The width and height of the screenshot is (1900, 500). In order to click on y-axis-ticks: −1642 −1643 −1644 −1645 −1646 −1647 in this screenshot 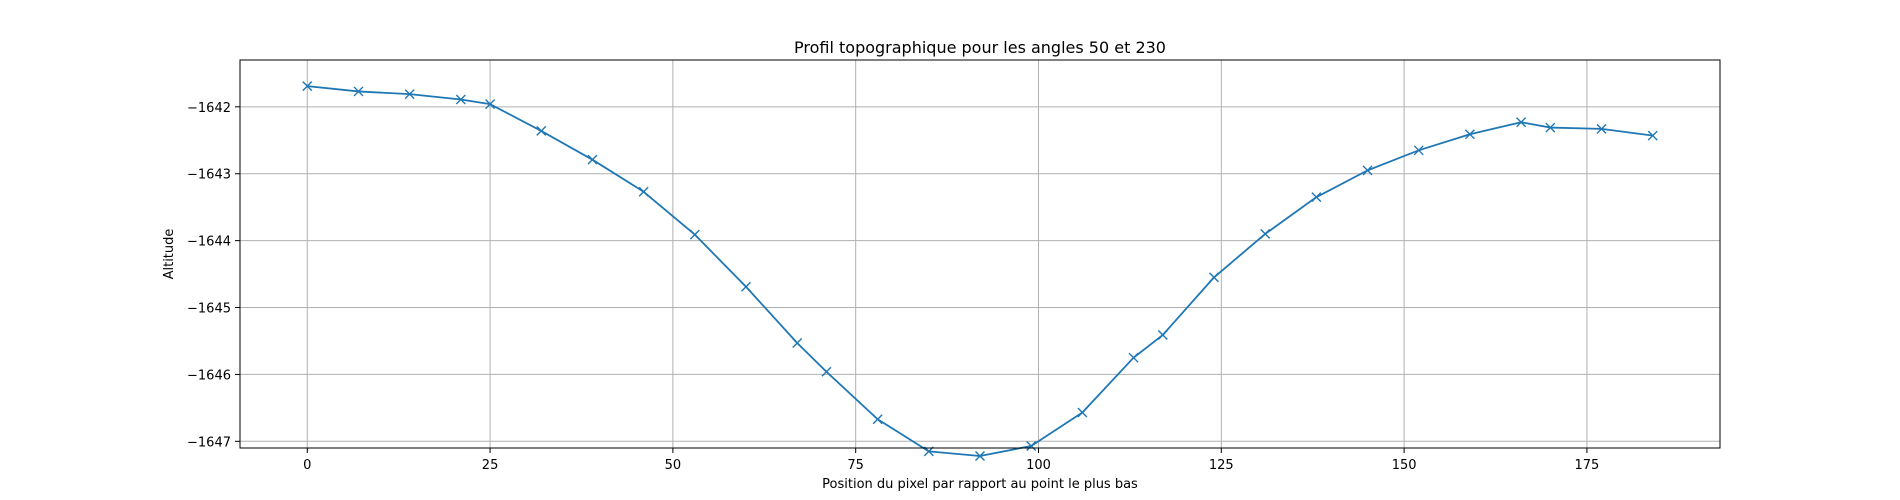, I will do `click(213, 275)`.